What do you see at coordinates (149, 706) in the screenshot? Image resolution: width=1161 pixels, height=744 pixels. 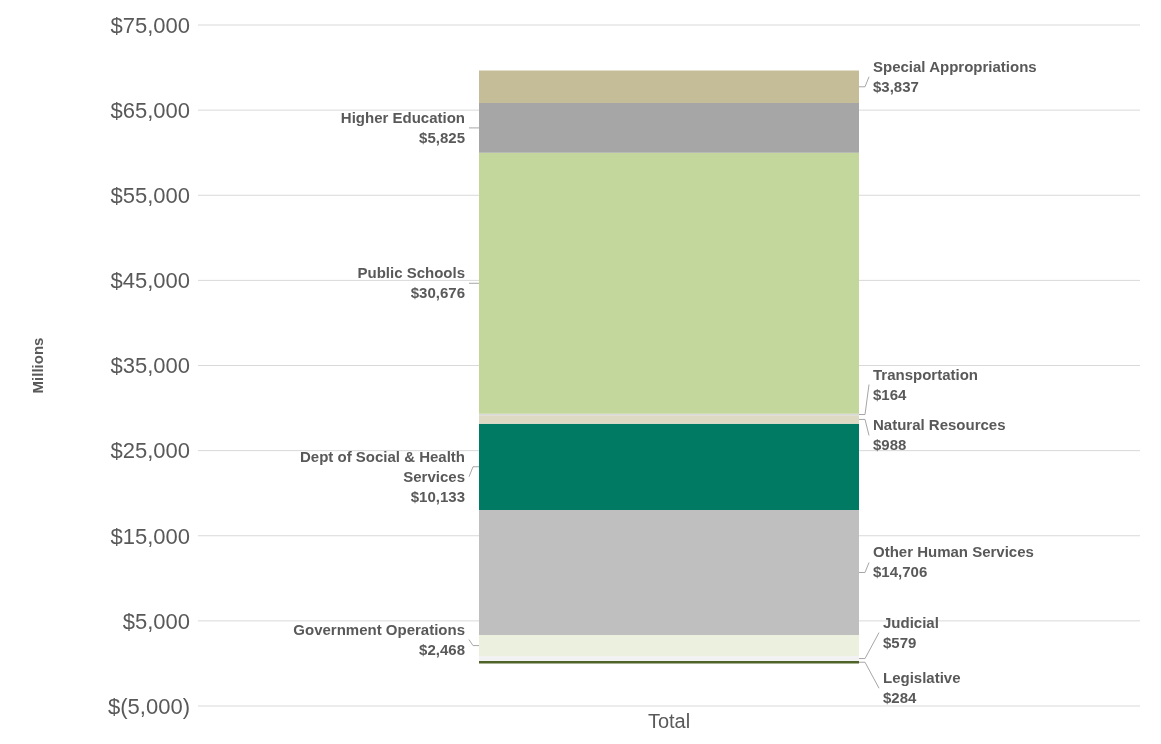 I see `y-tick-label: $(5,000)` at bounding box center [149, 706].